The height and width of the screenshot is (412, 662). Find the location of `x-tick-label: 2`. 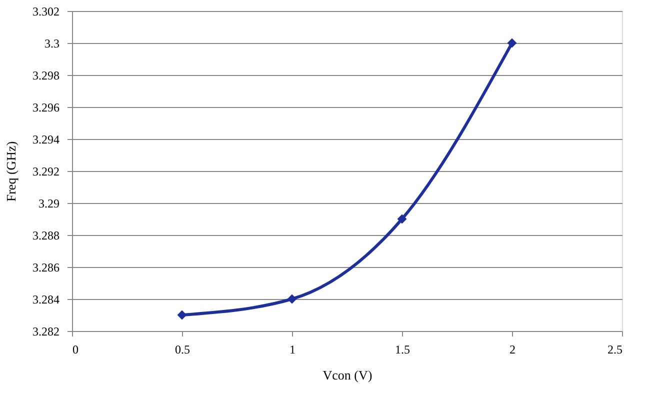

x-tick-label: 2 is located at coordinates (513, 349).